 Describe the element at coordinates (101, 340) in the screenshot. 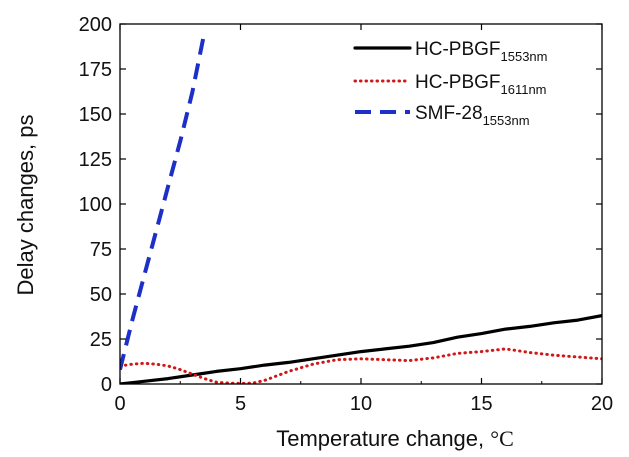

I see `y-tick-label: 25` at that location.